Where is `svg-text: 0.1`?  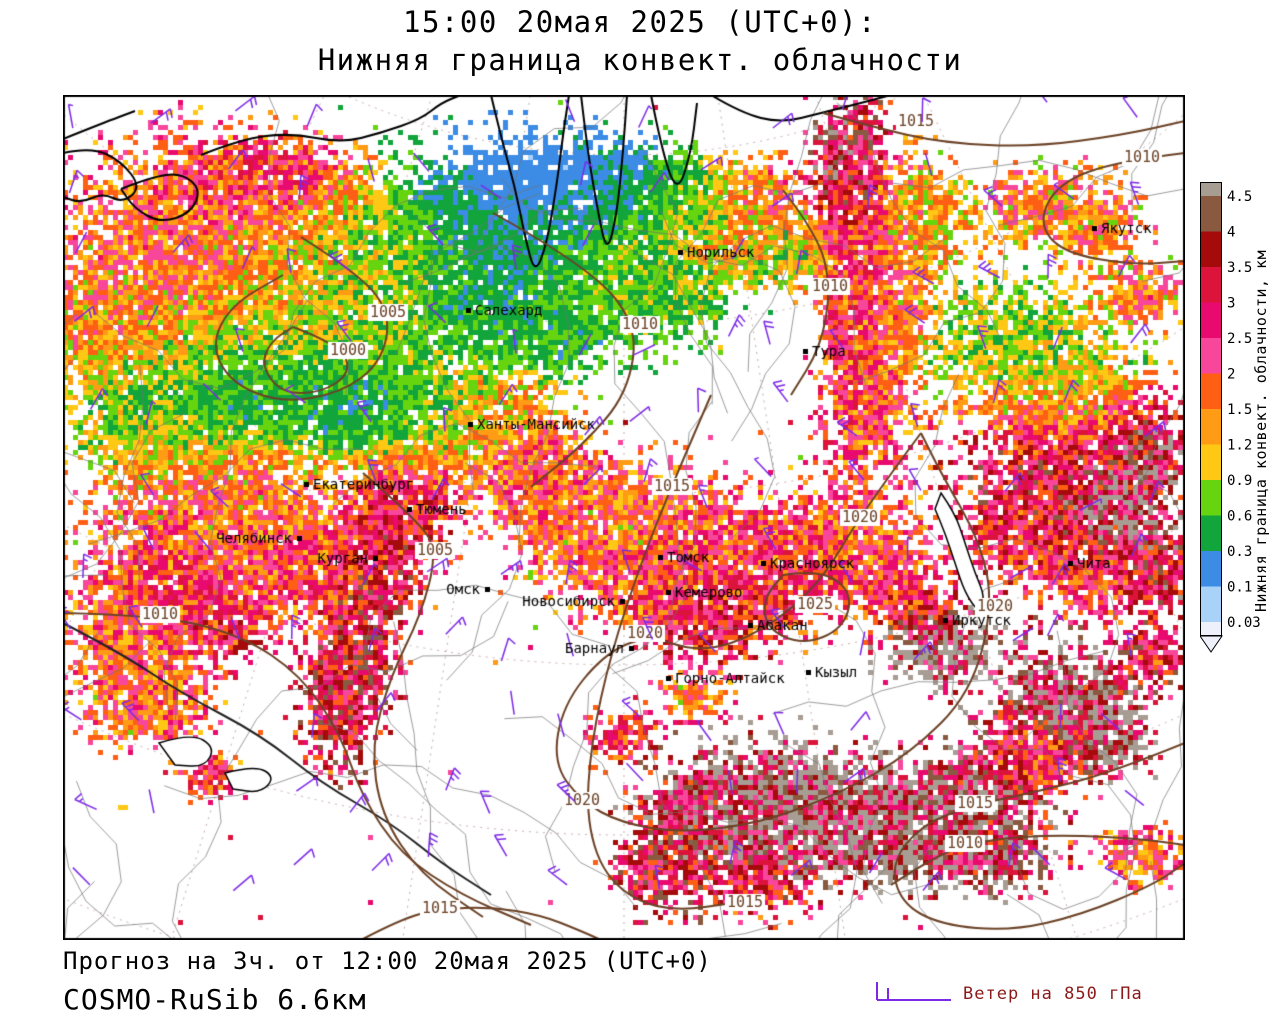
svg-text: 0.1 is located at coordinates (1239, 588).